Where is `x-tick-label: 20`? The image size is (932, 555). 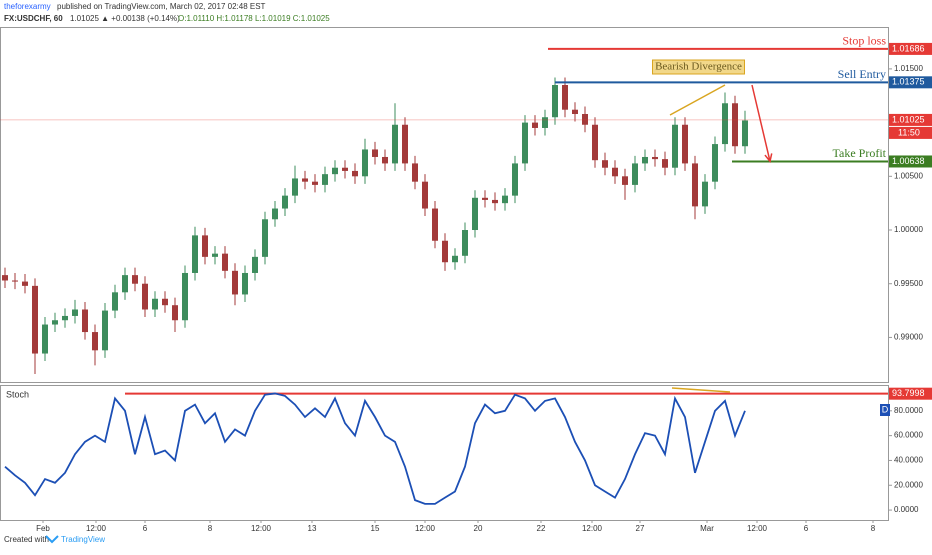
x-tick-label: 20 is located at coordinates (478, 528).